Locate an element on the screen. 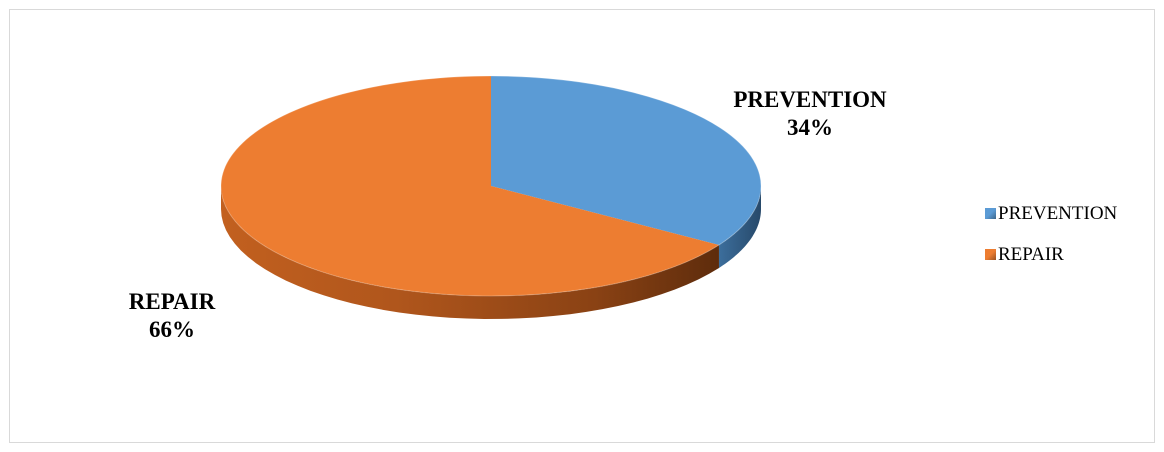 This screenshot has height=452, width=1164. data-label-prevention-name: PREVENTION is located at coordinates (810, 99).